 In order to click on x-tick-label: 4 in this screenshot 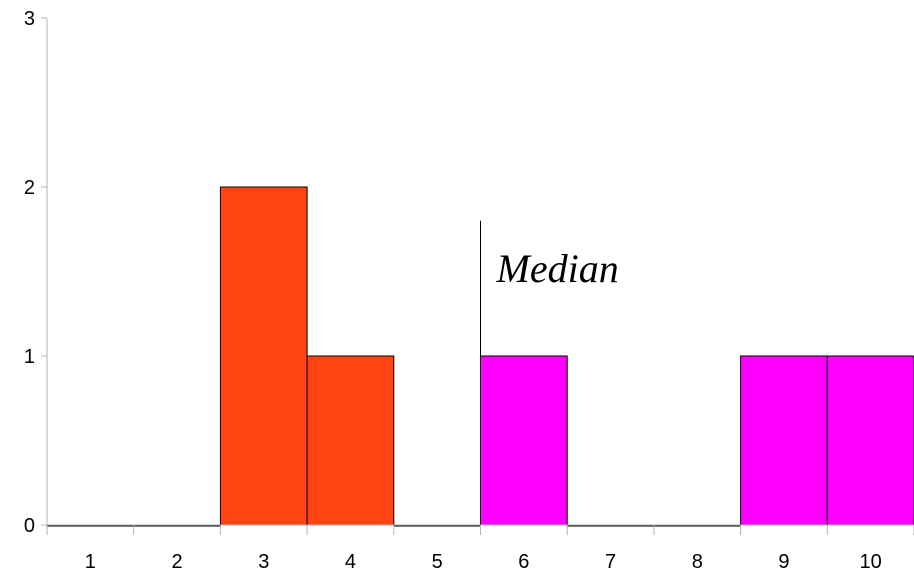, I will do `click(350, 562)`.